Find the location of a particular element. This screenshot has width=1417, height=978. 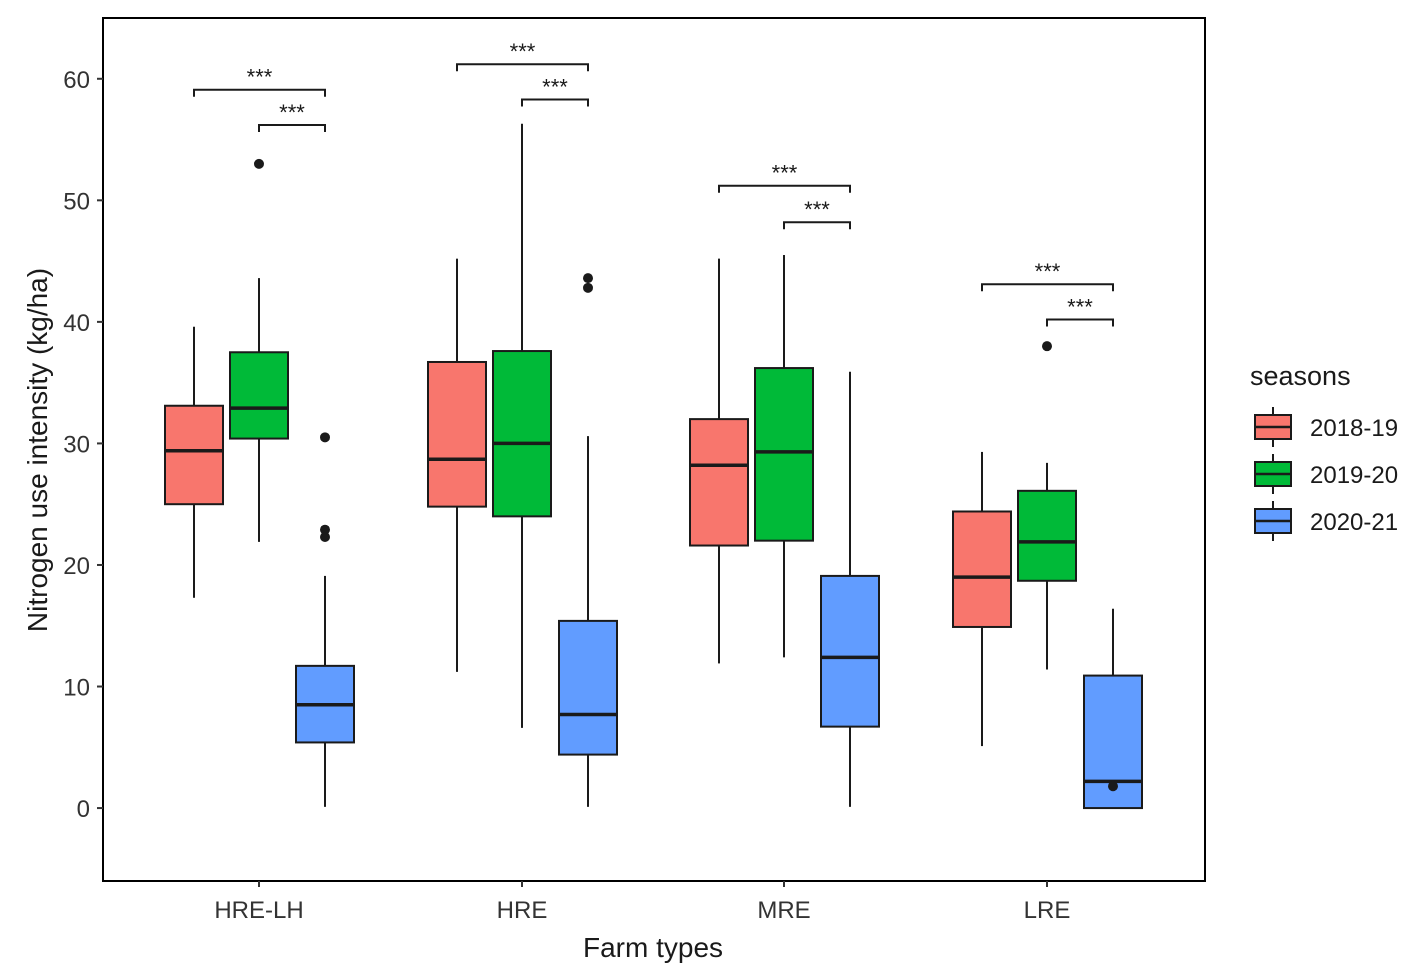

legend-keys: 2018-19 2019-20 2020-21 is located at coordinates (1326, 474).